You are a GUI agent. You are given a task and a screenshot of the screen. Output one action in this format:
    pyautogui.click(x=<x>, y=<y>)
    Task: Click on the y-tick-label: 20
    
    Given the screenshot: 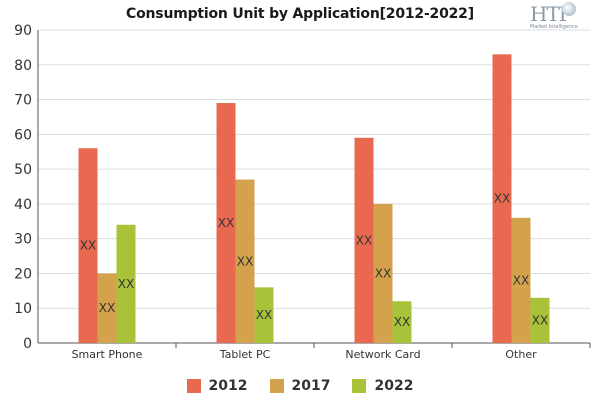 What is the action you would take?
    pyautogui.click(x=23, y=274)
    